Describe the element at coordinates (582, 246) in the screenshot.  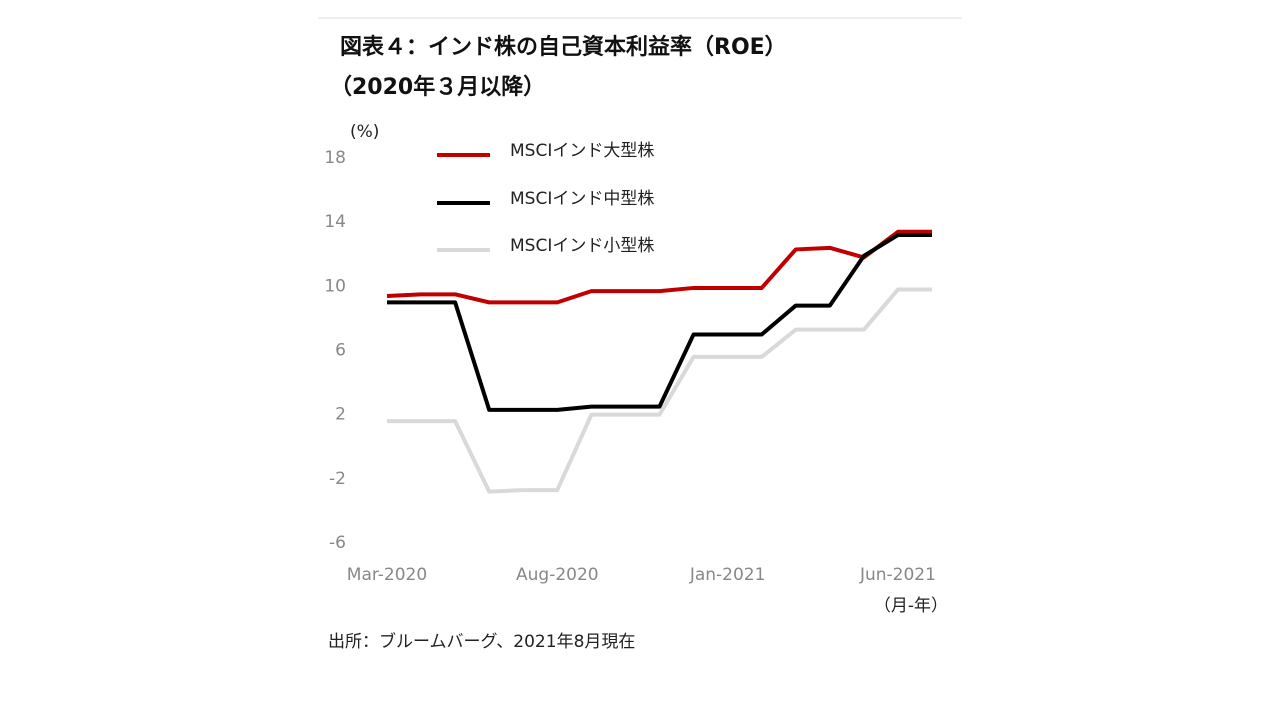
I see `legend-label: MSCIインド小型株` at that location.